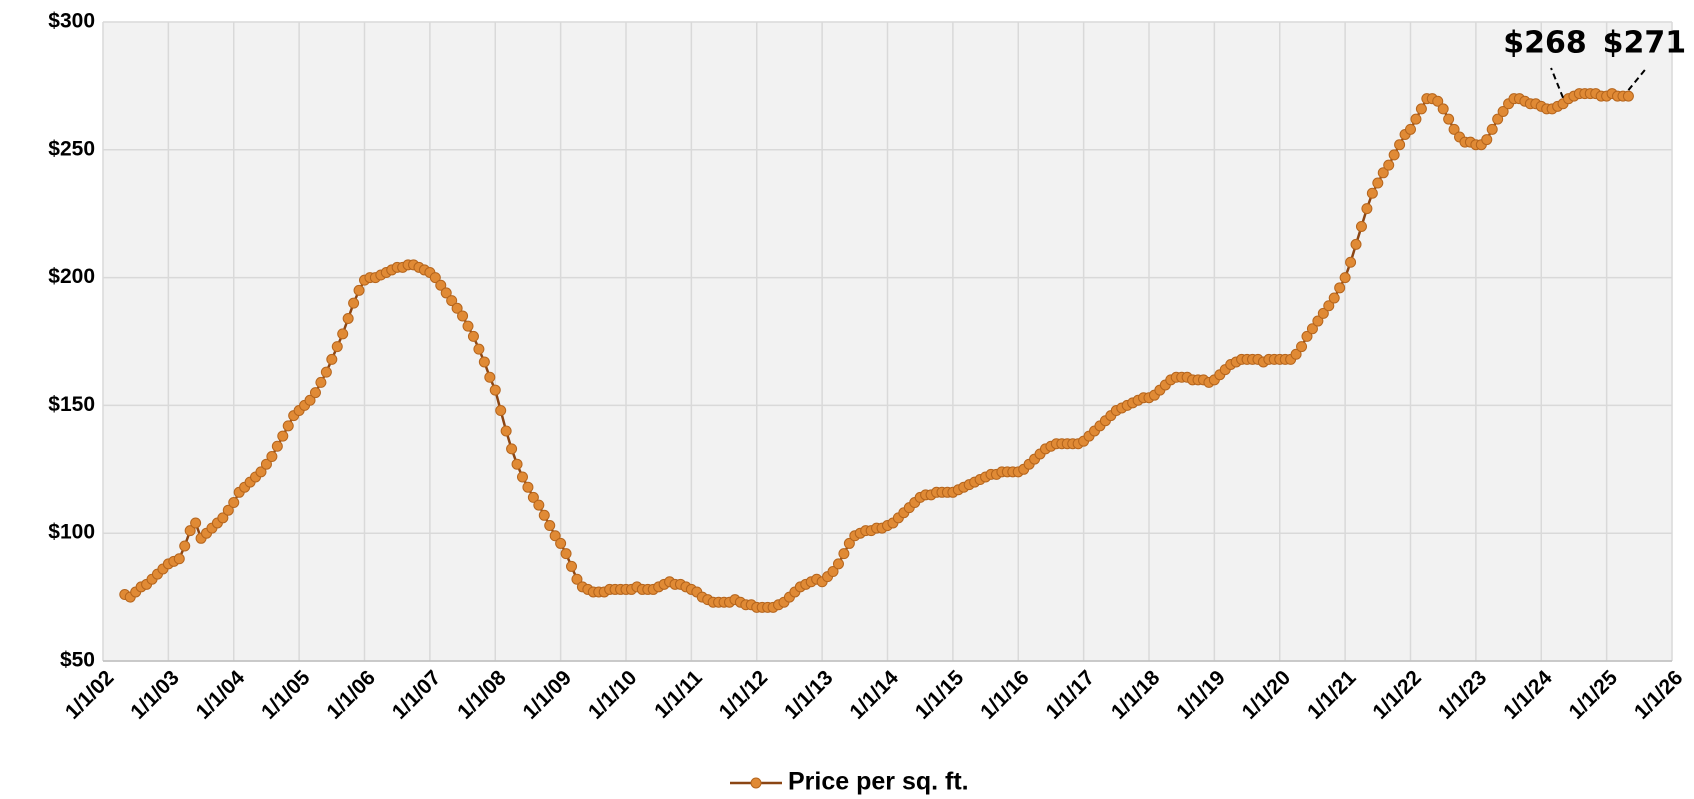  I want to click on x-tick-label: 1/1/21, so click(1332, 695).